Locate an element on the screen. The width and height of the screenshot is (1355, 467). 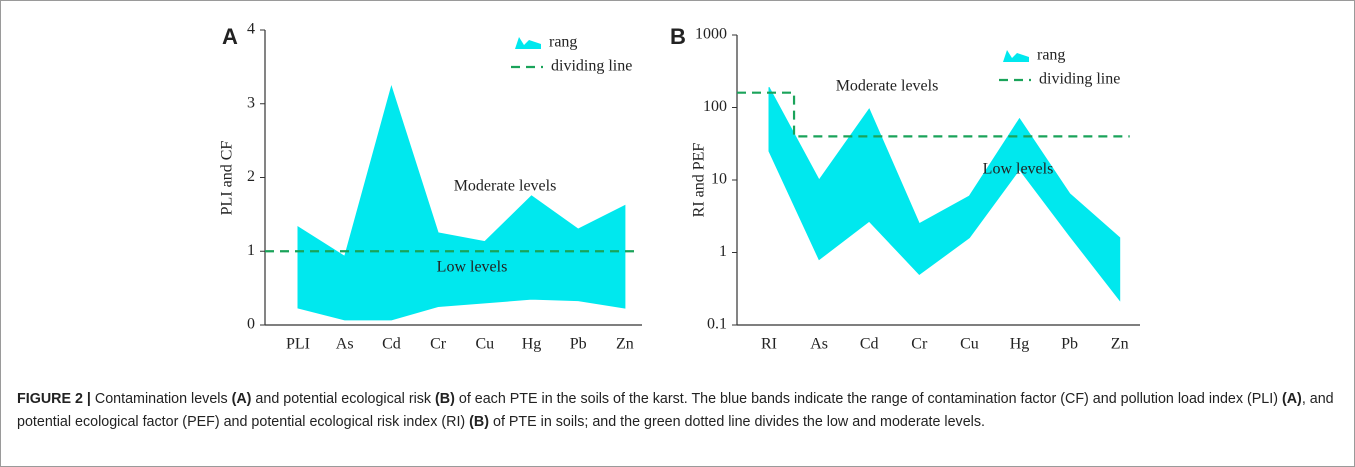
y-axis-label: RI and PEF is located at coordinates (699, 180).